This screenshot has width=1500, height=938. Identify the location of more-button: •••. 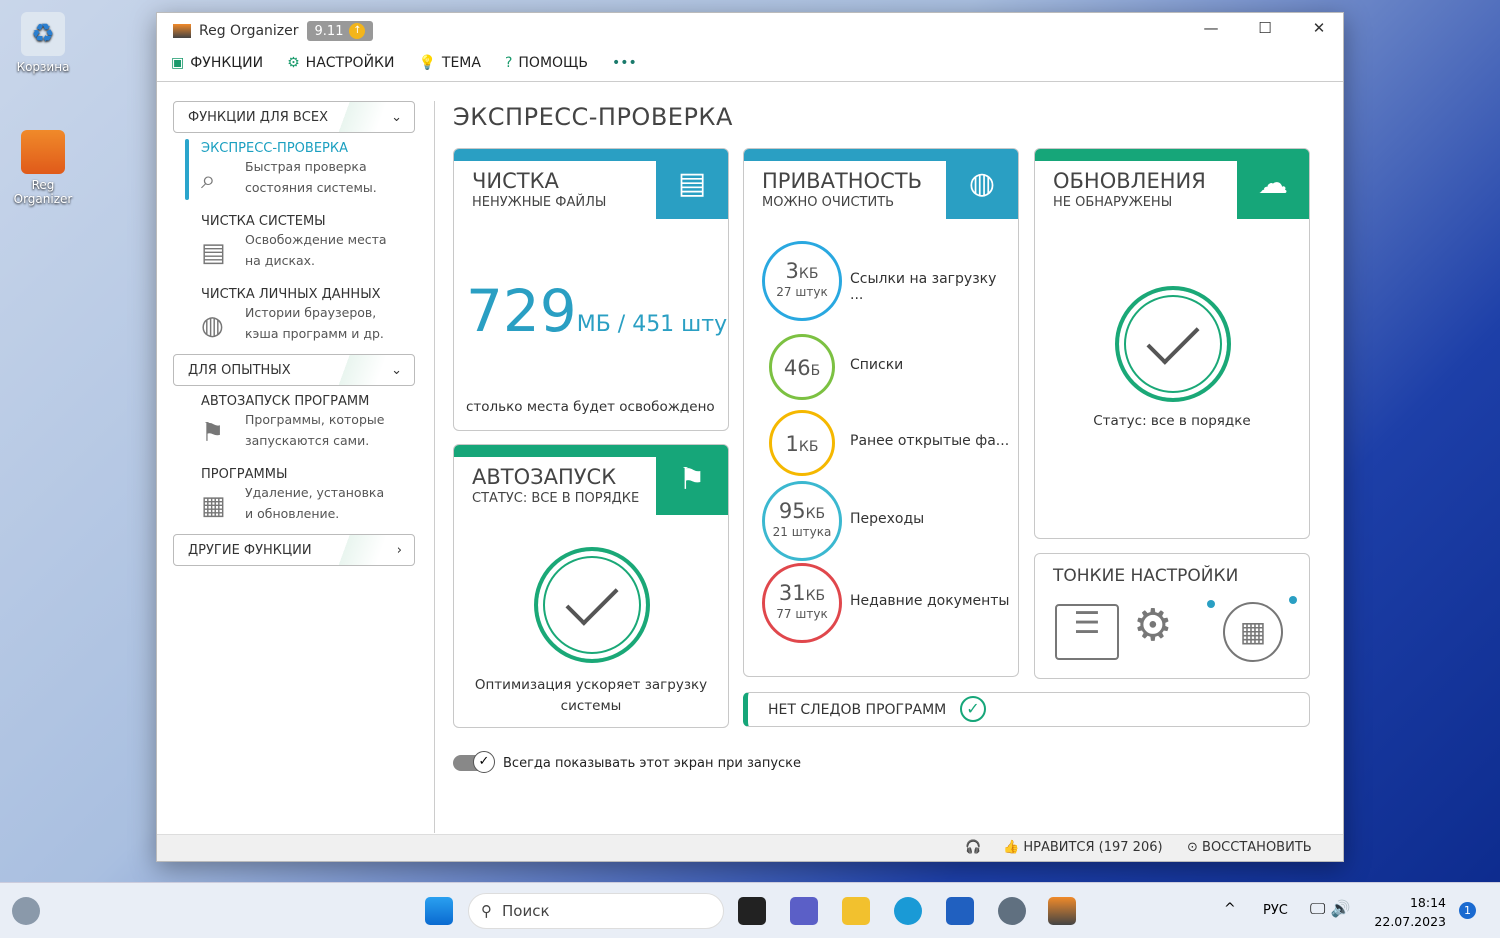
(624, 63).